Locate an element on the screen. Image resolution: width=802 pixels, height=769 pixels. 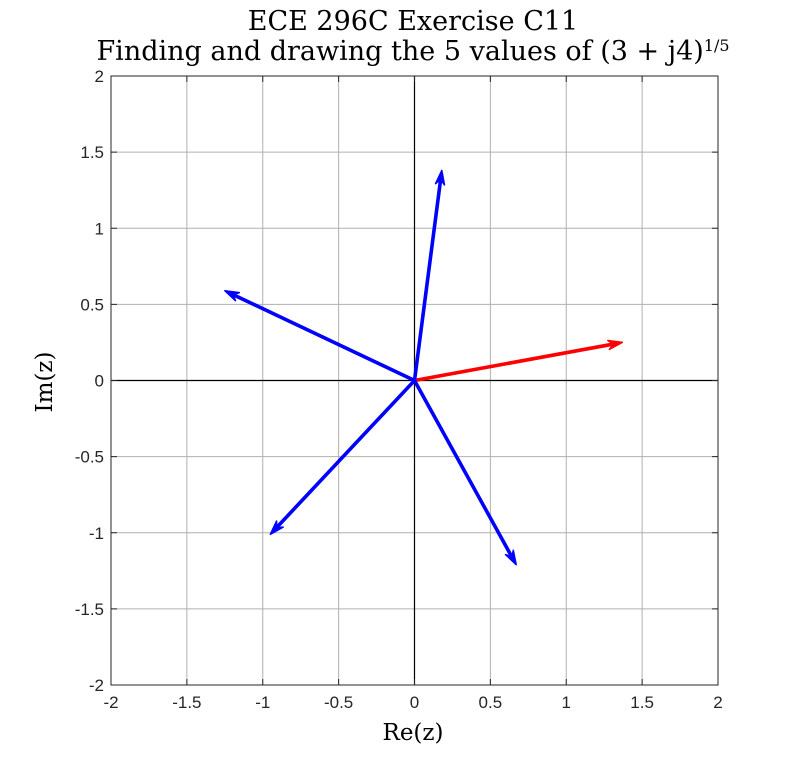
x-tick-label: 0 is located at coordinates (414, 702).